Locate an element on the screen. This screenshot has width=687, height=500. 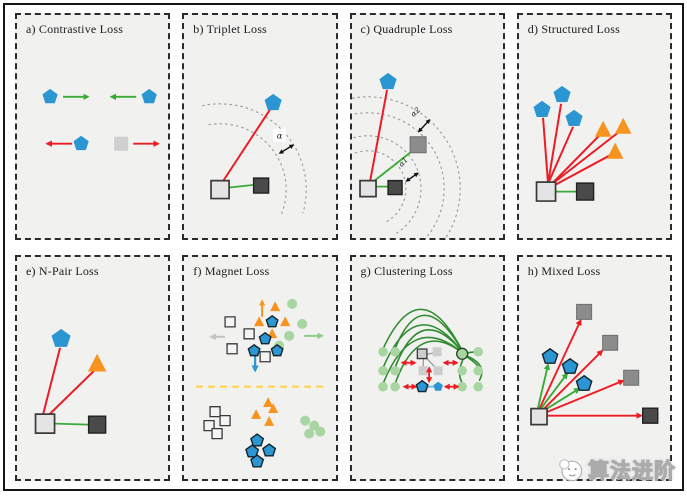
panel-triplet-loss: b) Triplet Loss α is located at coordinates (260, 126).